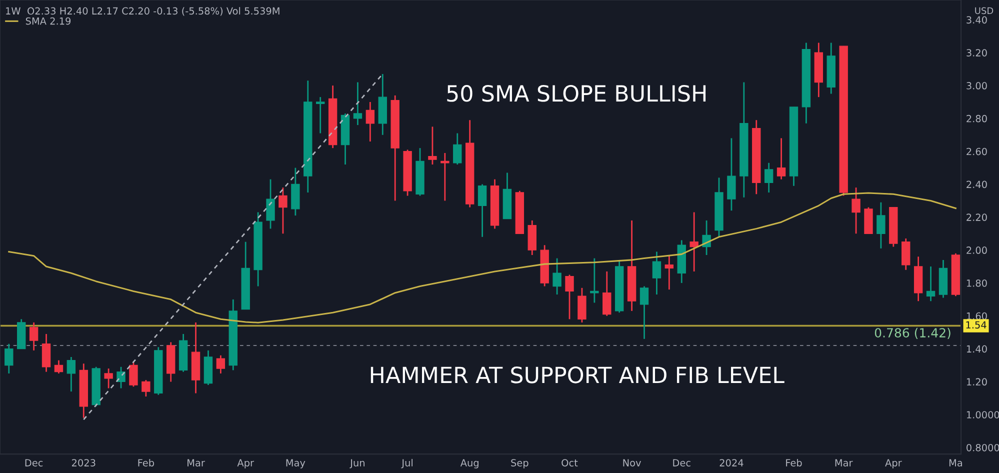 The image size is (999, 473). What do you see at coordinates (732, 462) in the screenshot?
I see `x-tick-label: 2024` at bounding box center [732, 462].